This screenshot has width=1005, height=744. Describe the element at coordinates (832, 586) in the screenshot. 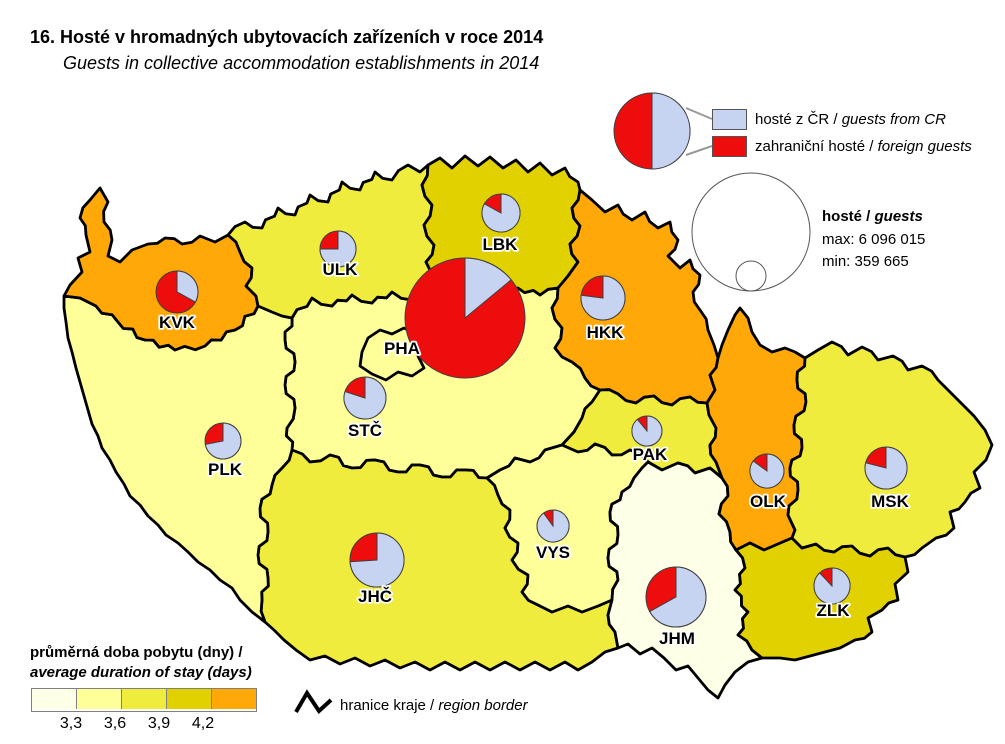

I see `pie-ZLK-domestic-slice` at that location.